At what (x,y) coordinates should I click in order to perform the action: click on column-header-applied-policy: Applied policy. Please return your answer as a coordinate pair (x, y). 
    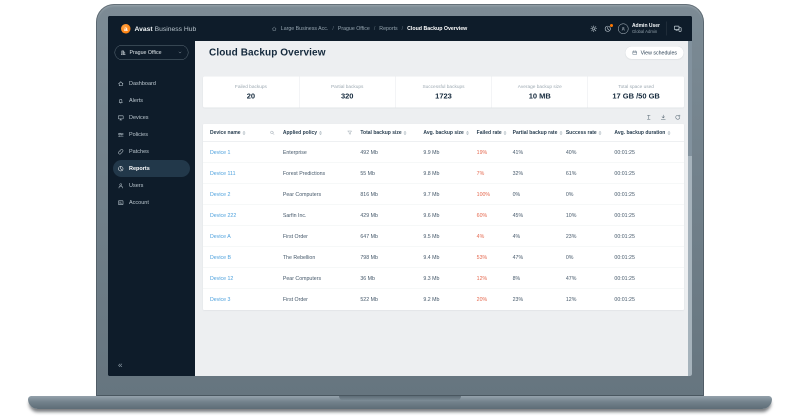
    Looking at the image, I should click on (322, 133).